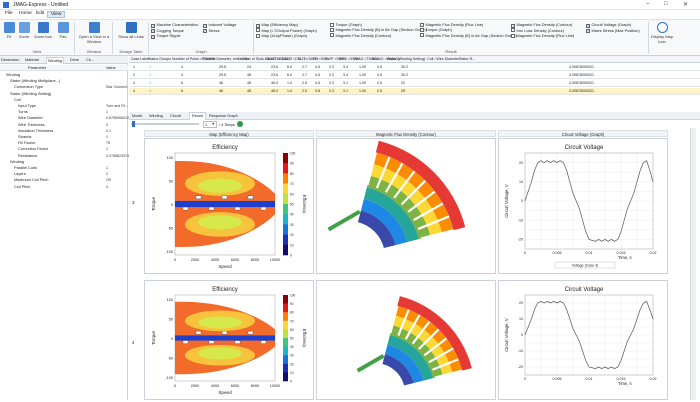  Describe the element at coordinates (117, 155) in the screenshot. I see `parameter-value: 0.0788623374` at that location.